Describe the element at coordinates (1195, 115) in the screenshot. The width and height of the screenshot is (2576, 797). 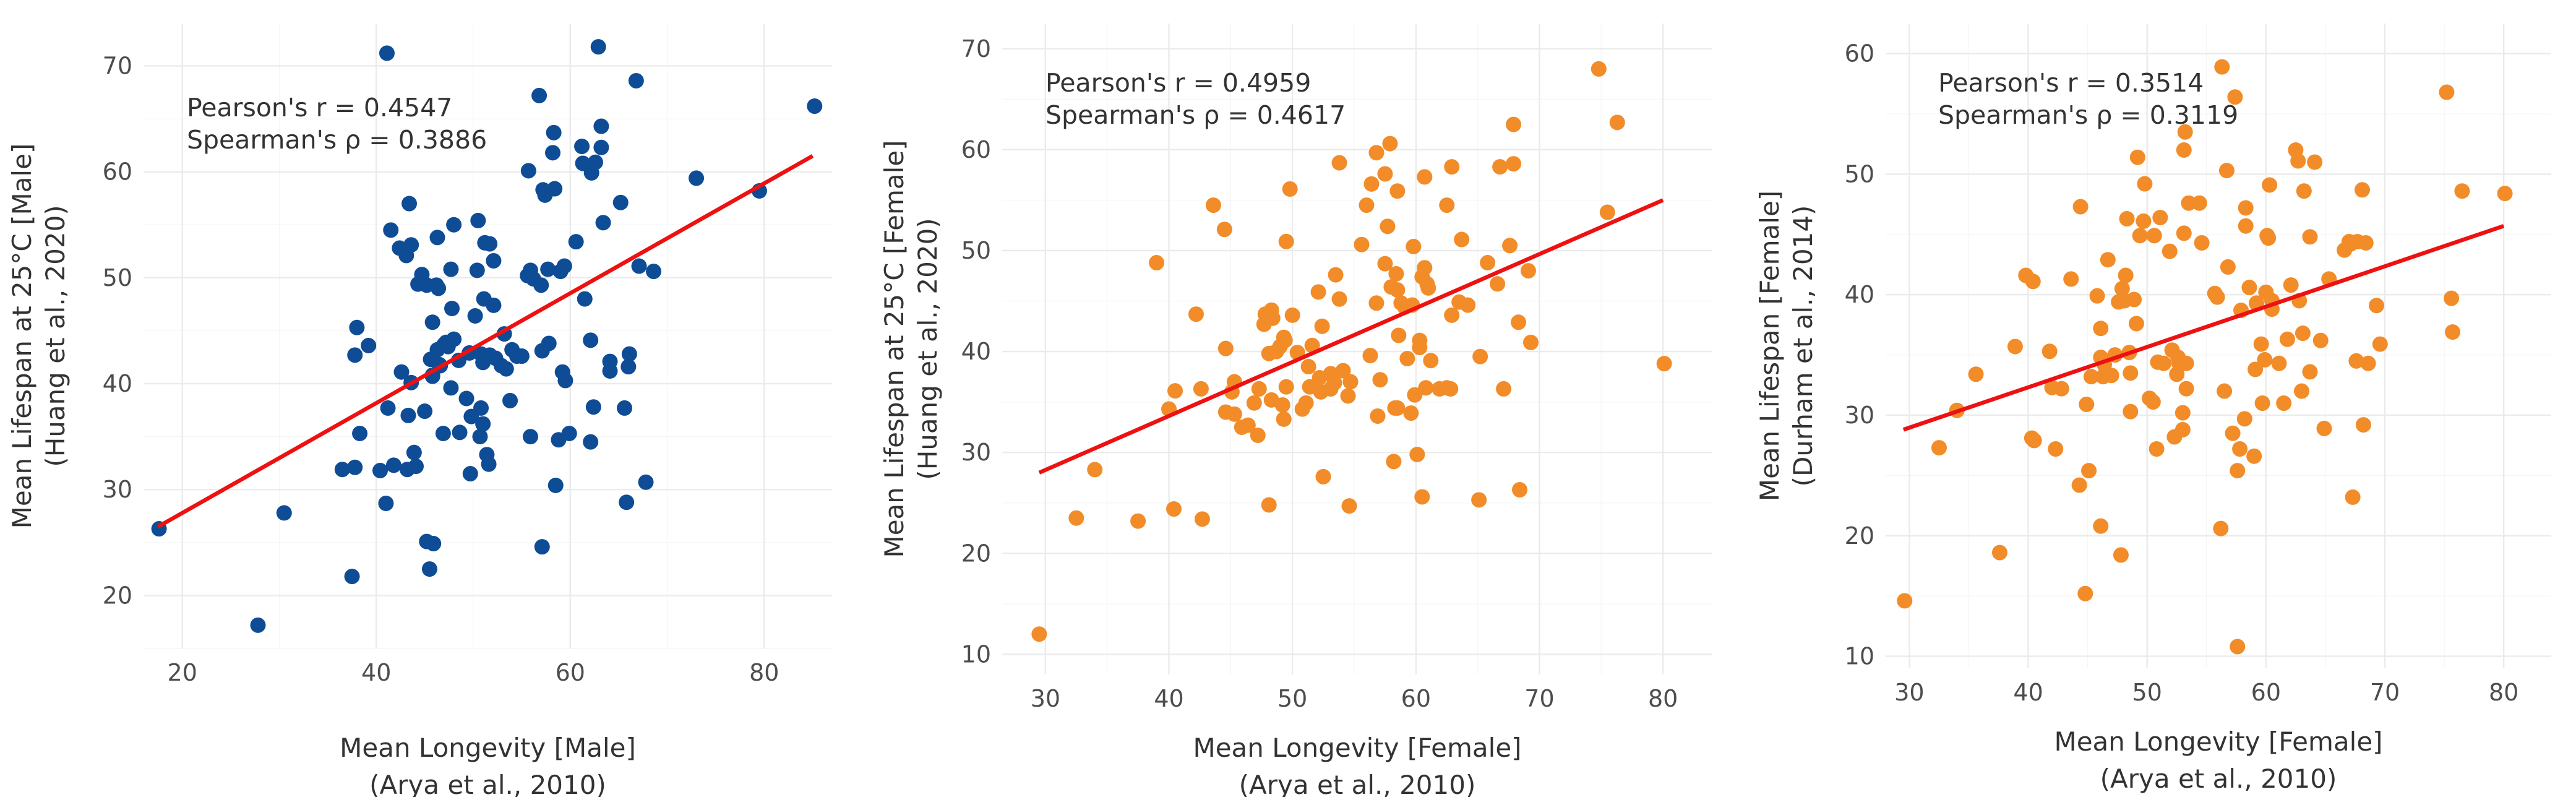
I see `spearman-annotation: Spearman's ρ = 0.4617` at that location.